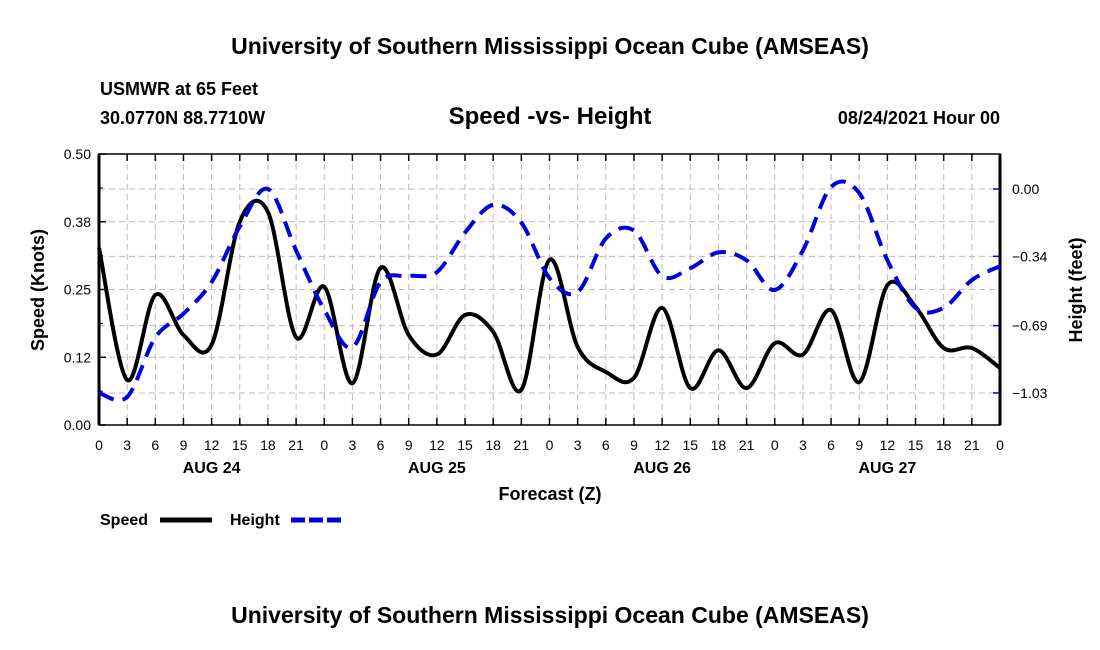  I want to click on date-label: 08/24/2021 Hour 00, so click(919, 118).